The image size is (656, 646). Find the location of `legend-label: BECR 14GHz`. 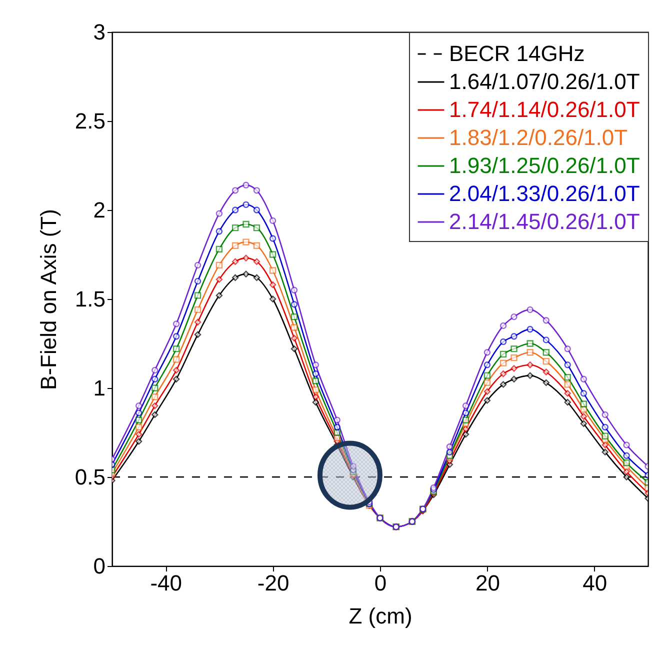

legend-label: BECR 14GHz is located at coordinates (517, 53).